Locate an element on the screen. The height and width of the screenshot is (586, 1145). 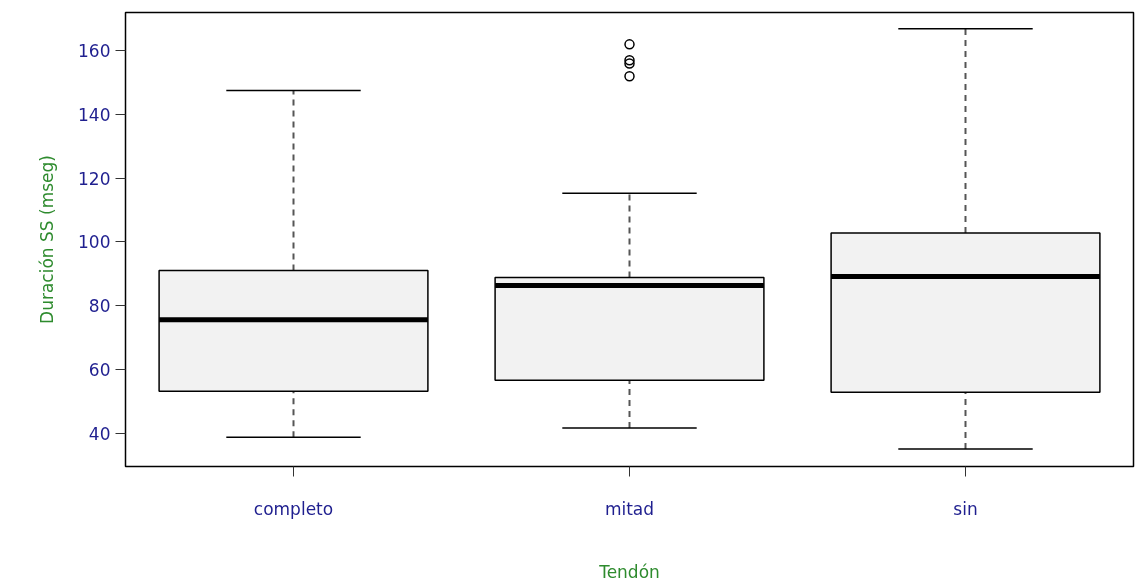
y-tick-label: 140 is located at coordinates (94, 114).